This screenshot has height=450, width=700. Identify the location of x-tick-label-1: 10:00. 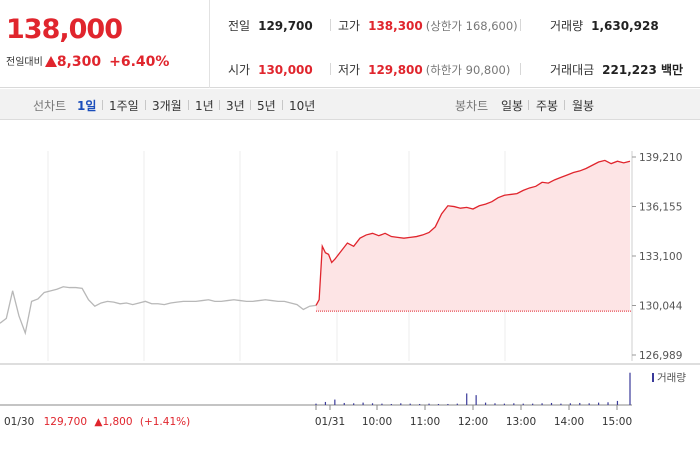
(377, 422).